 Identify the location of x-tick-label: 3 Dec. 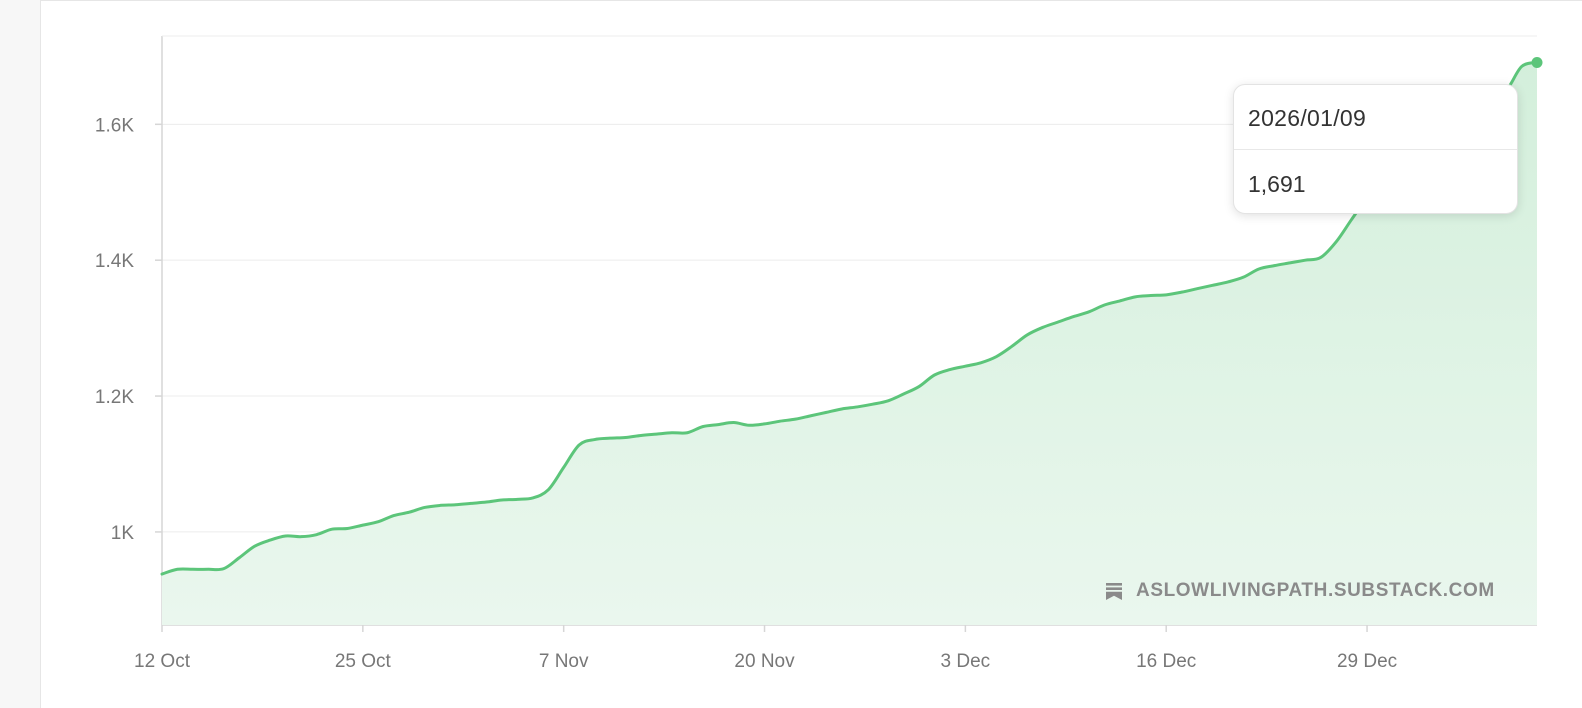
(966, 661).